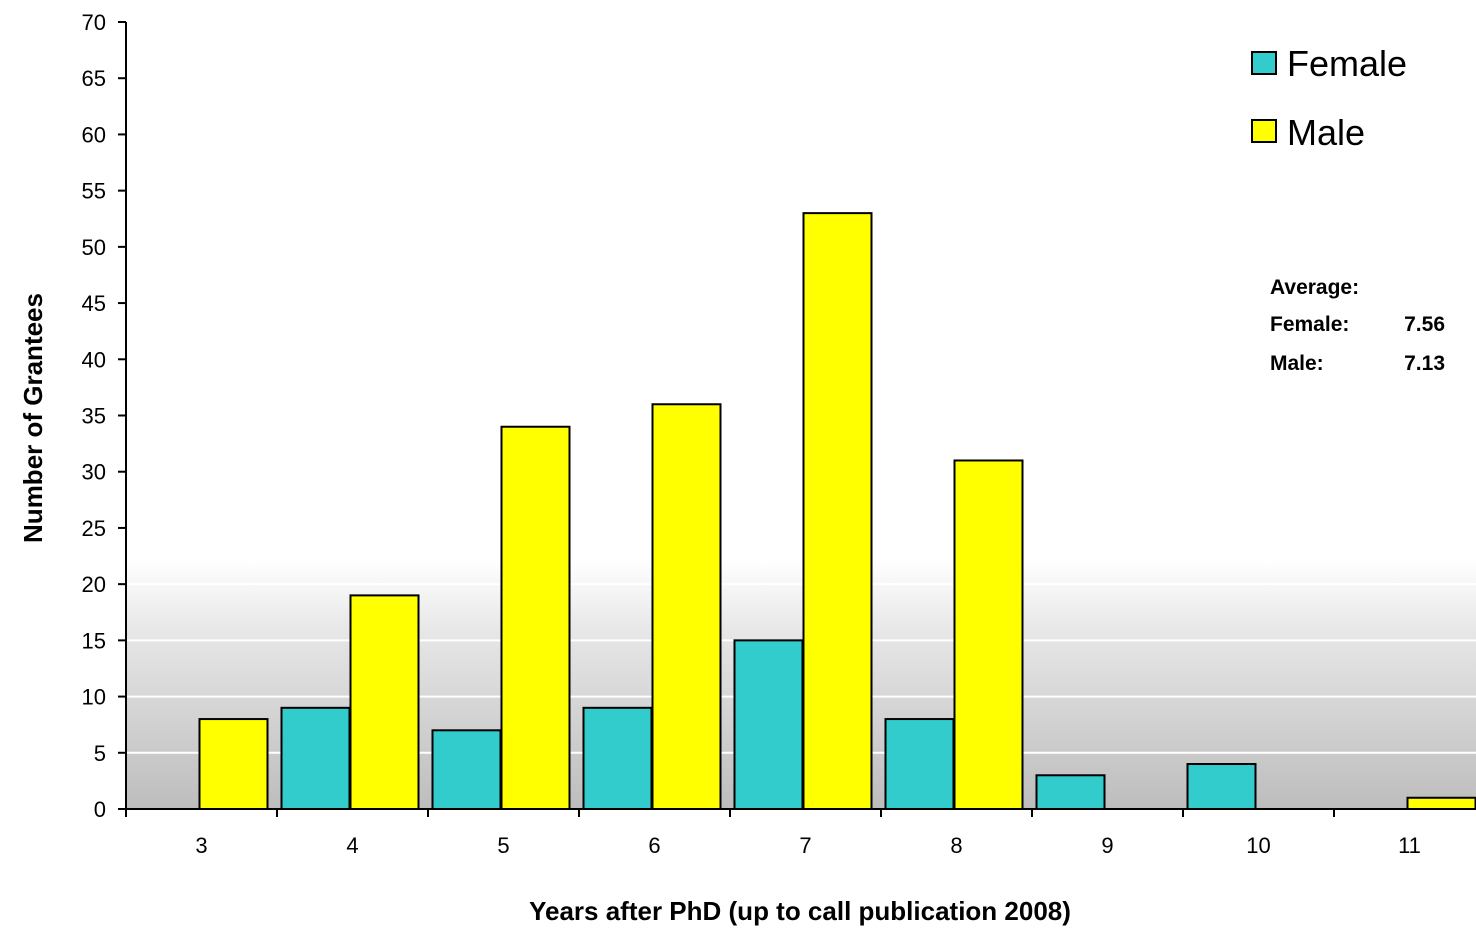  I want to click on x-tick-label: 10, so click(1258, 845).